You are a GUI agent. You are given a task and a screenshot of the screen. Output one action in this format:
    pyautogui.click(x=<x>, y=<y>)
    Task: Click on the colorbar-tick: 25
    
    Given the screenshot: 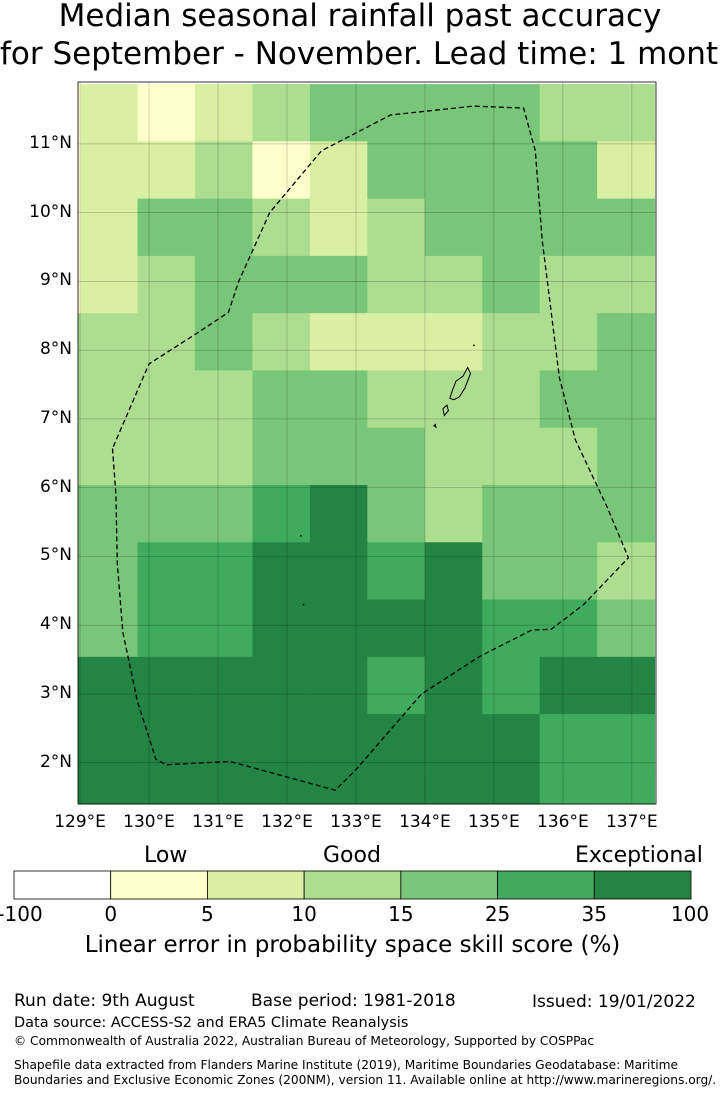 What is the action you would take?
    pyautogui.click(x=497, y=914)
    